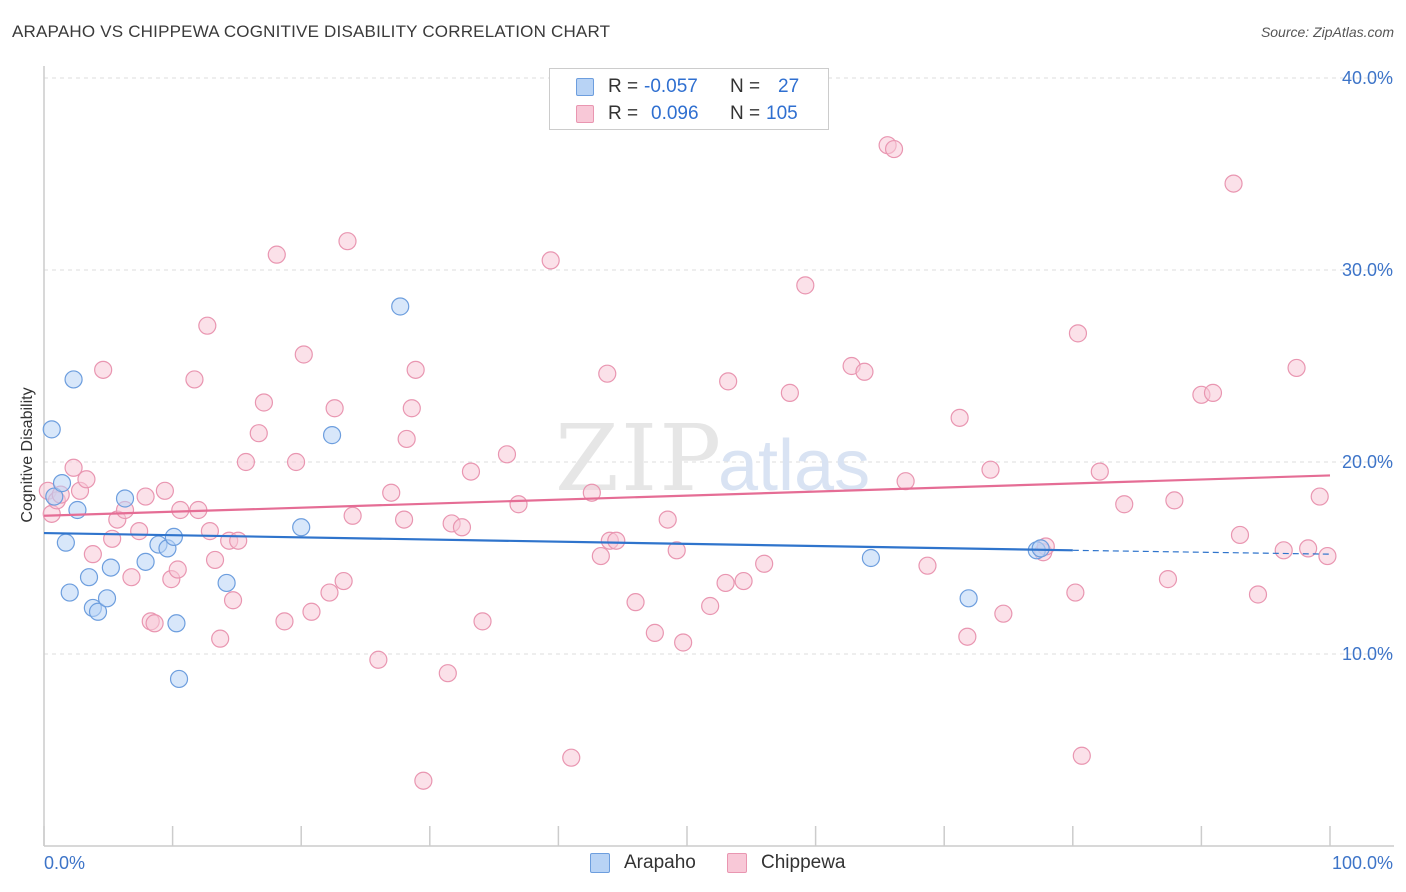 Image resolution: width=1406 pixels, height=892 pixels. I want to click on bottom-legend-label-chippewa: Chippewa, so click(803, 862).